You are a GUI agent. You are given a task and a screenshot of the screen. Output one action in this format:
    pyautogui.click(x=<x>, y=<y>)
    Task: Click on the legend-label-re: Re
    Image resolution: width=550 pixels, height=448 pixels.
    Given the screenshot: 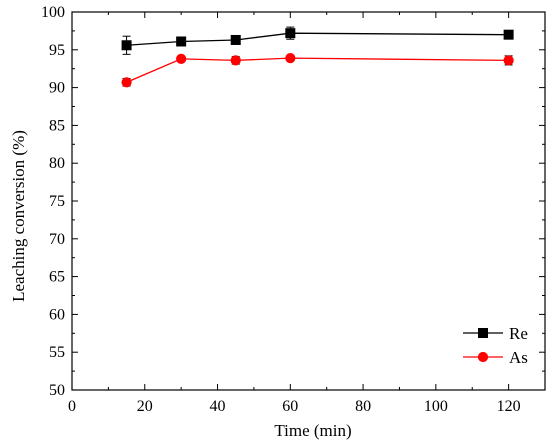 What is the action you would take?
    pyautogui.click(x=518, y=333)
    